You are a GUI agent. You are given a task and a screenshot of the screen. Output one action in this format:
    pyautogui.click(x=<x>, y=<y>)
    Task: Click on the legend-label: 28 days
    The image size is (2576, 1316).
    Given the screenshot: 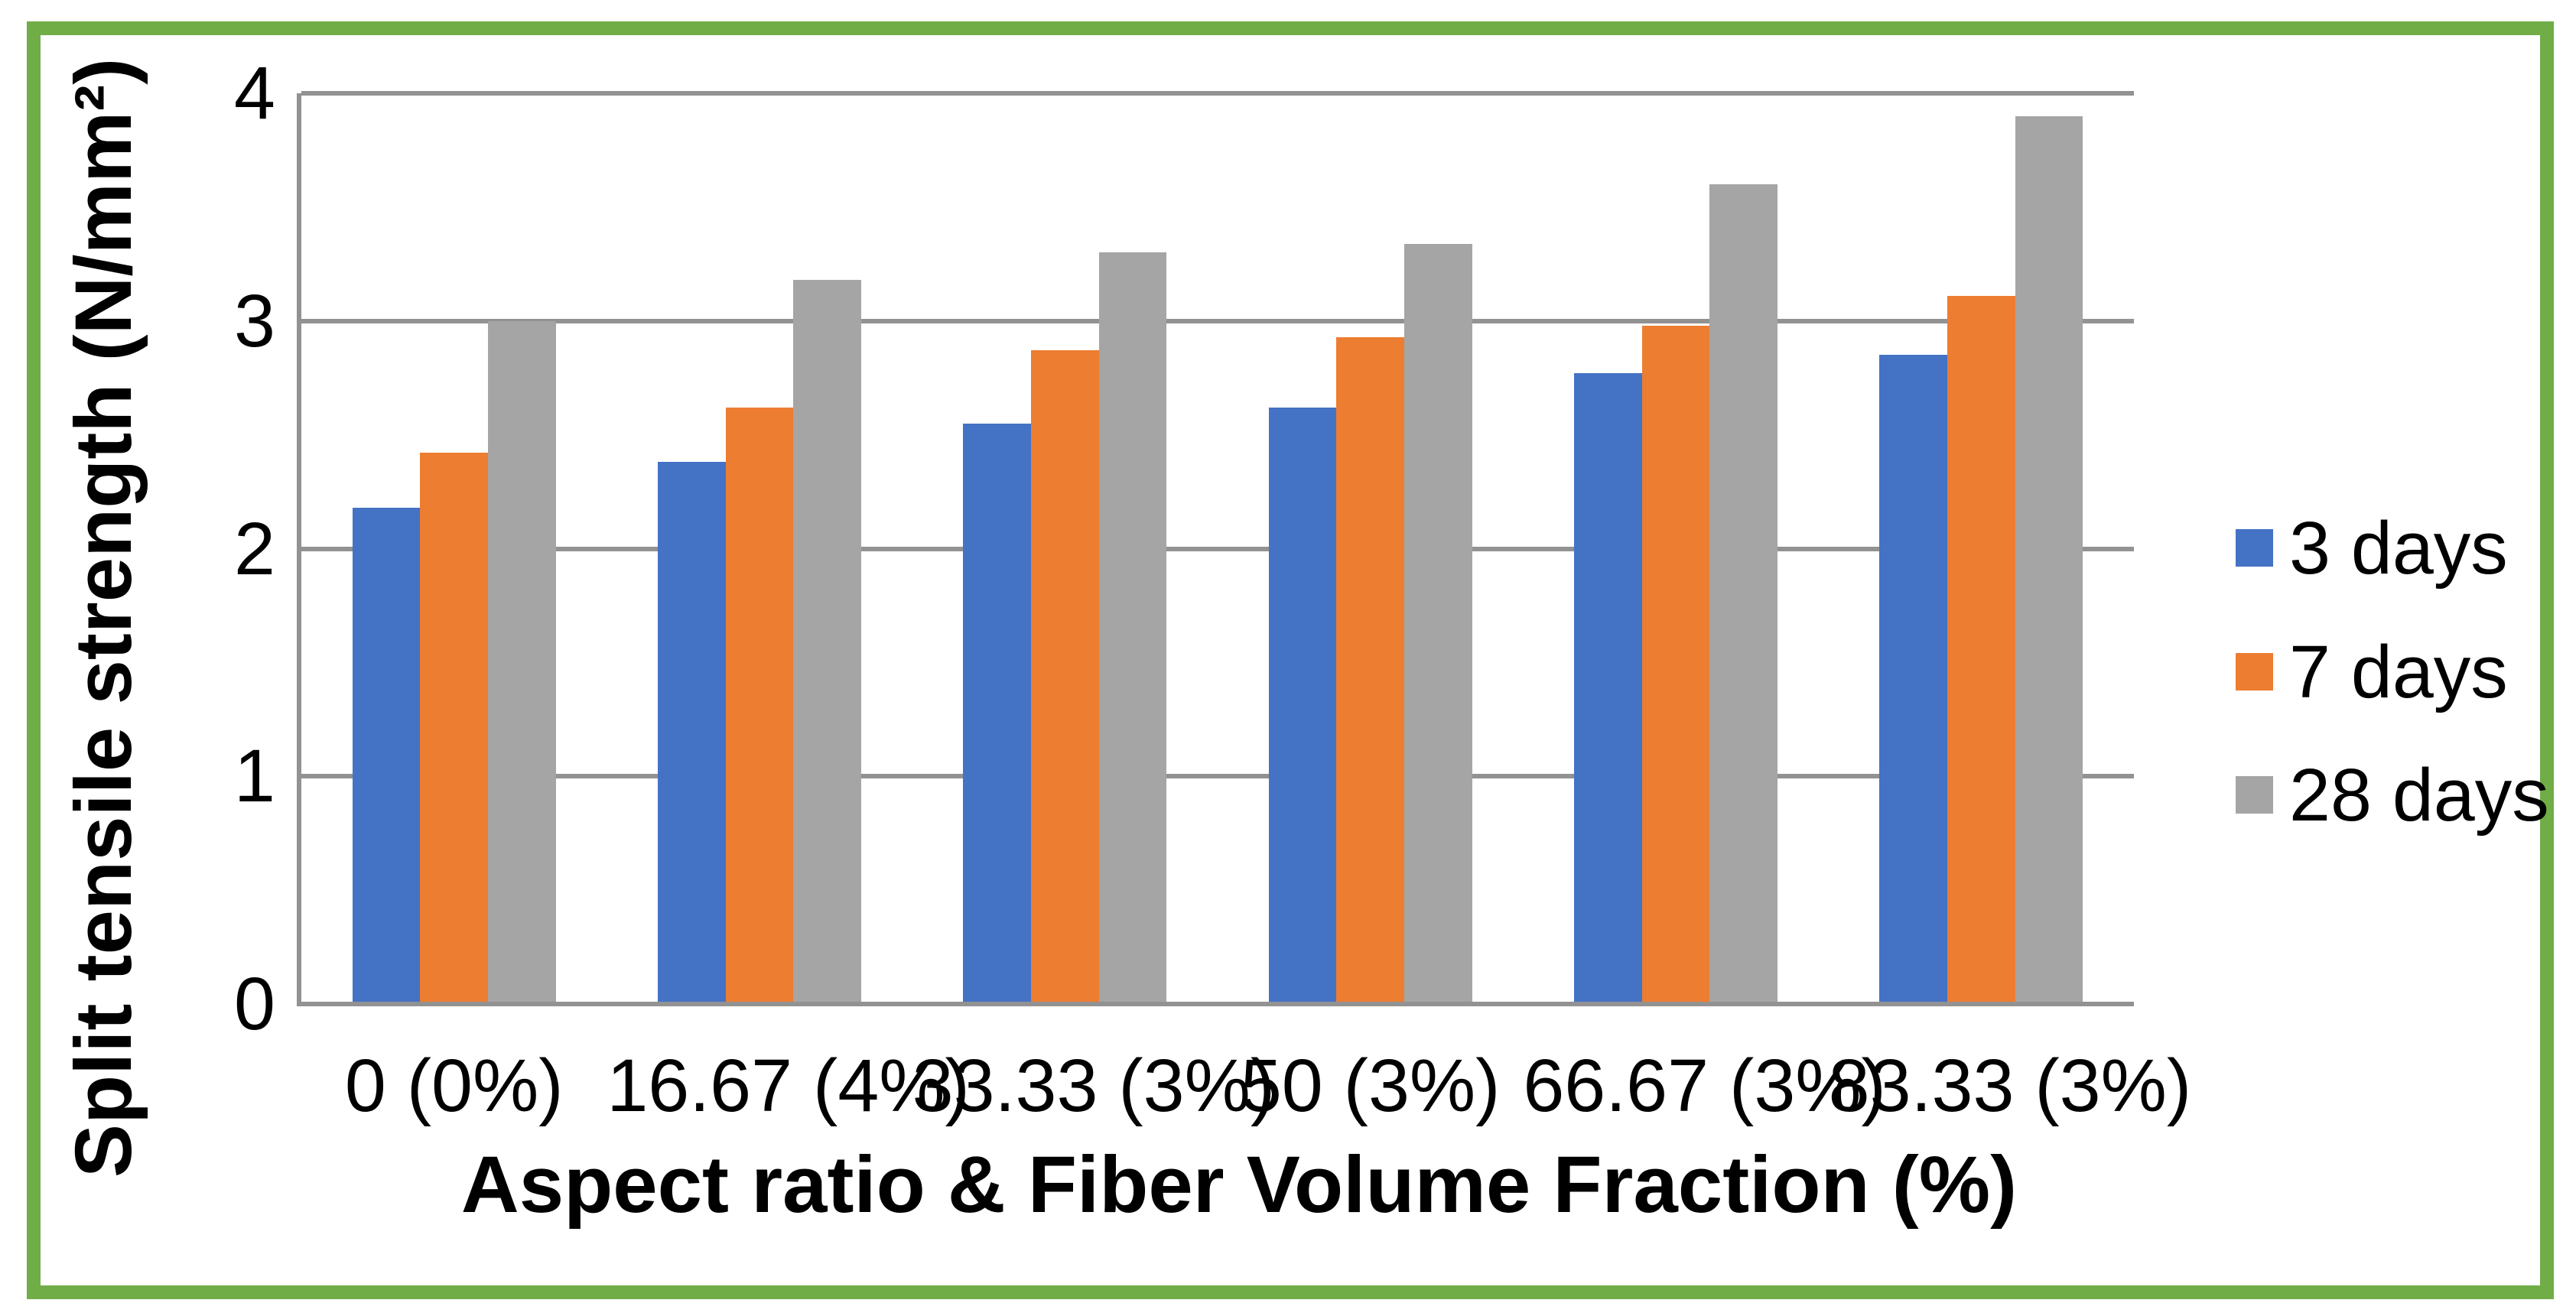 What is the action you would take?
    pyautogui.click(x=2419, y=795)
    